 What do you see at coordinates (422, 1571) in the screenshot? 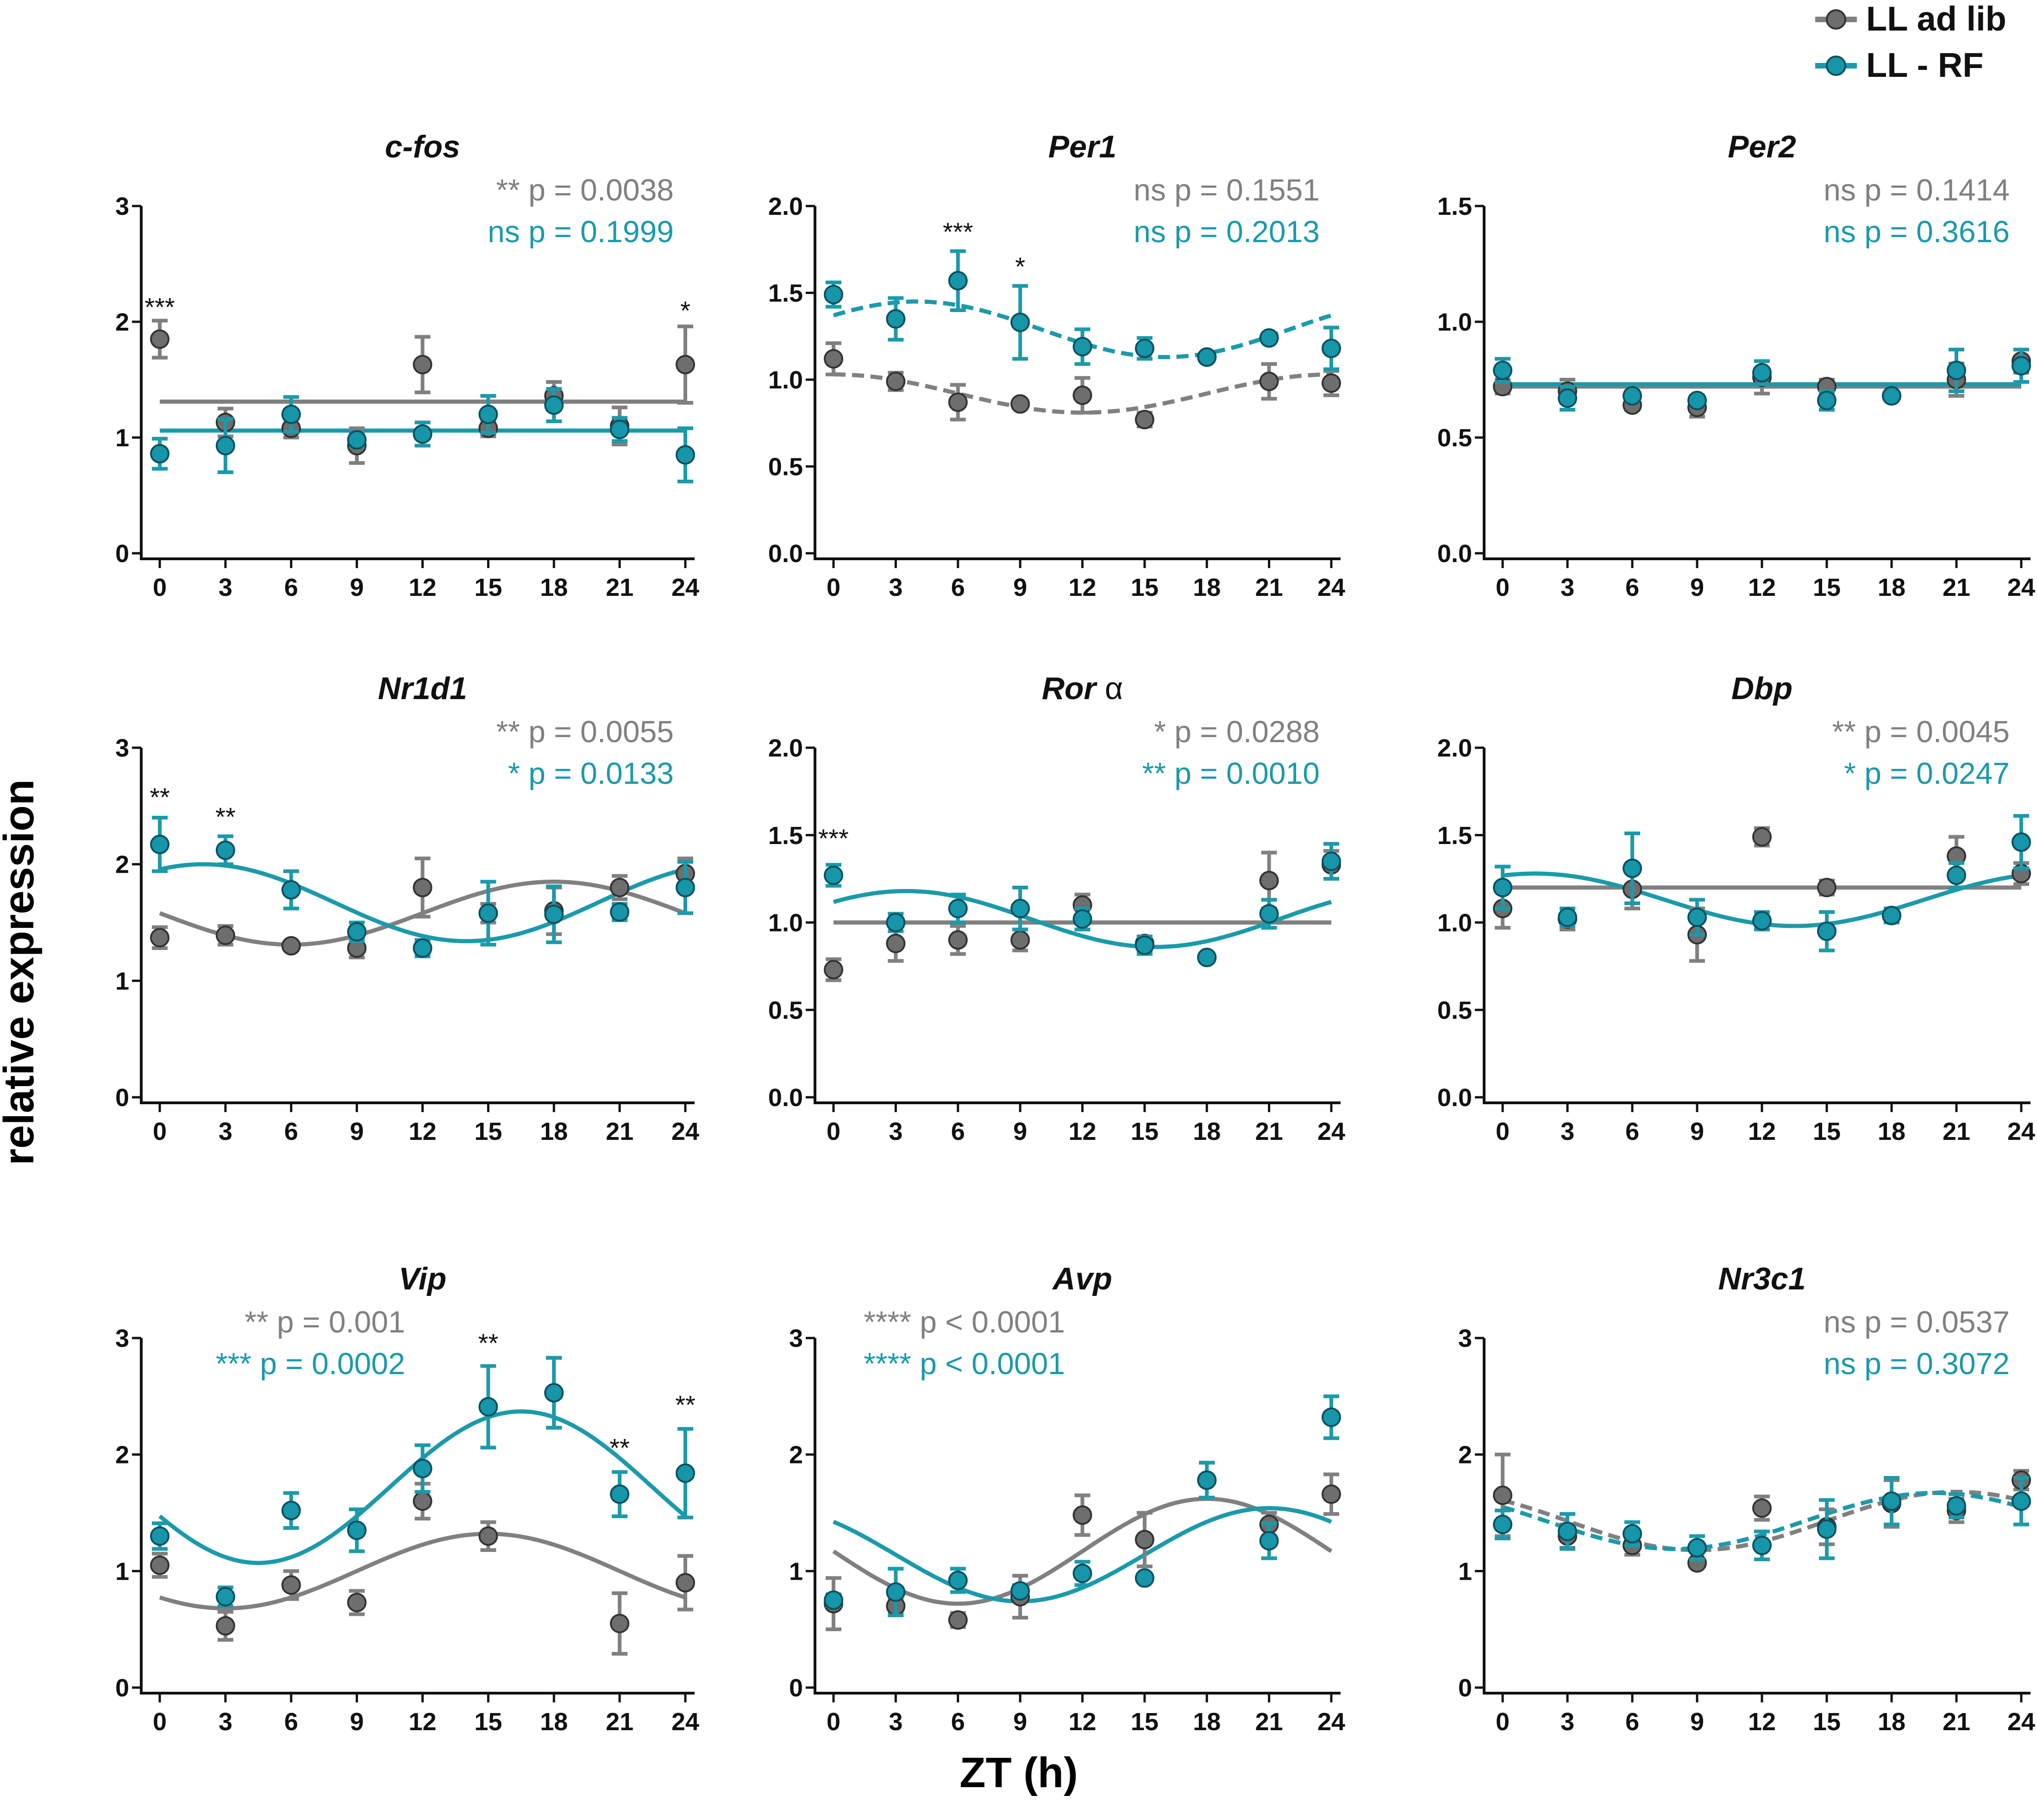
I see `fit-curve-adlib` at bounding box center [422, 1571].